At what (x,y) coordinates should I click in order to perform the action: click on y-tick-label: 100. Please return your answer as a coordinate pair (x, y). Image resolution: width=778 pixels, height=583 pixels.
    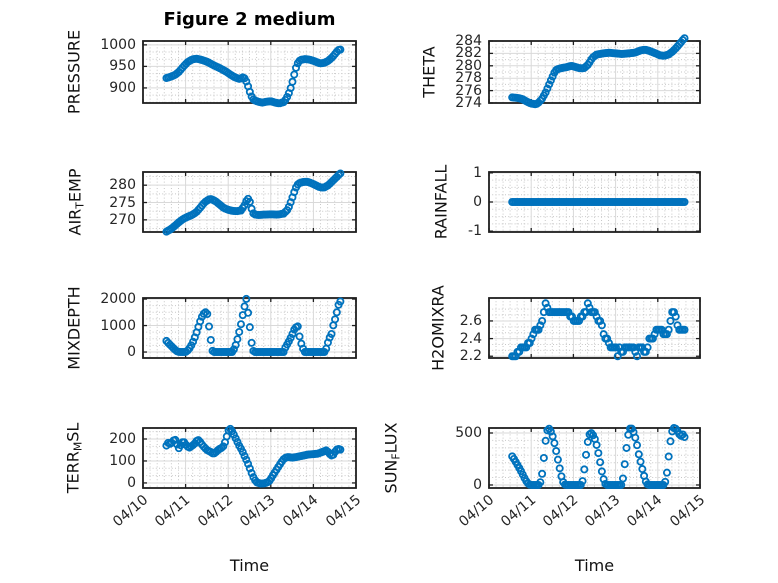
    Looking at the image, I should click on (122, 460).